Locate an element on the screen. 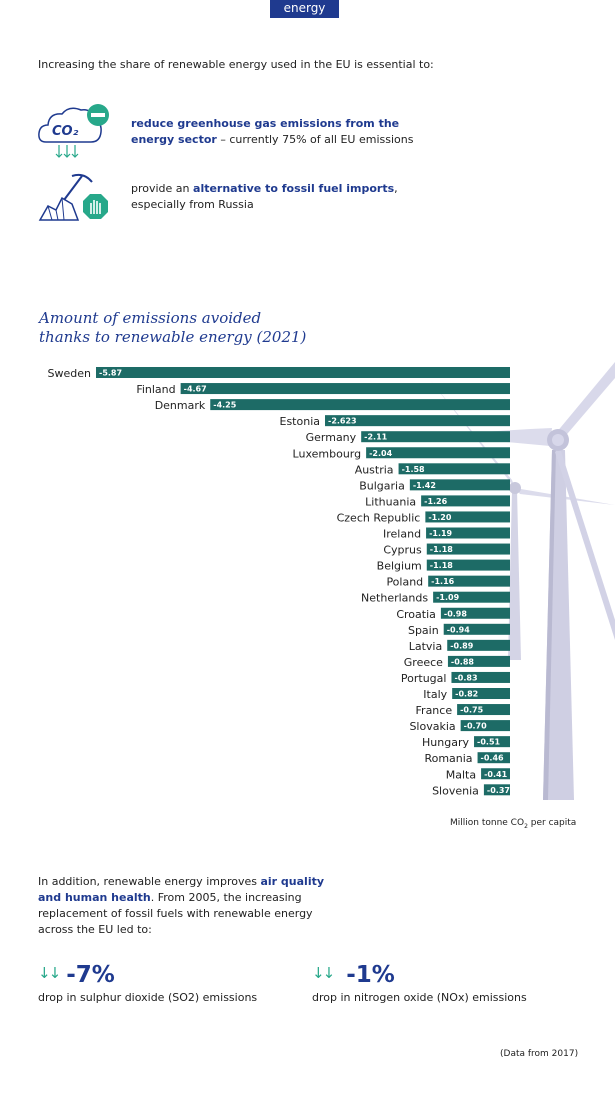 The height and width of the screenshot is (1098, 615). bar-slovenia is located at coordinates (496, 790).